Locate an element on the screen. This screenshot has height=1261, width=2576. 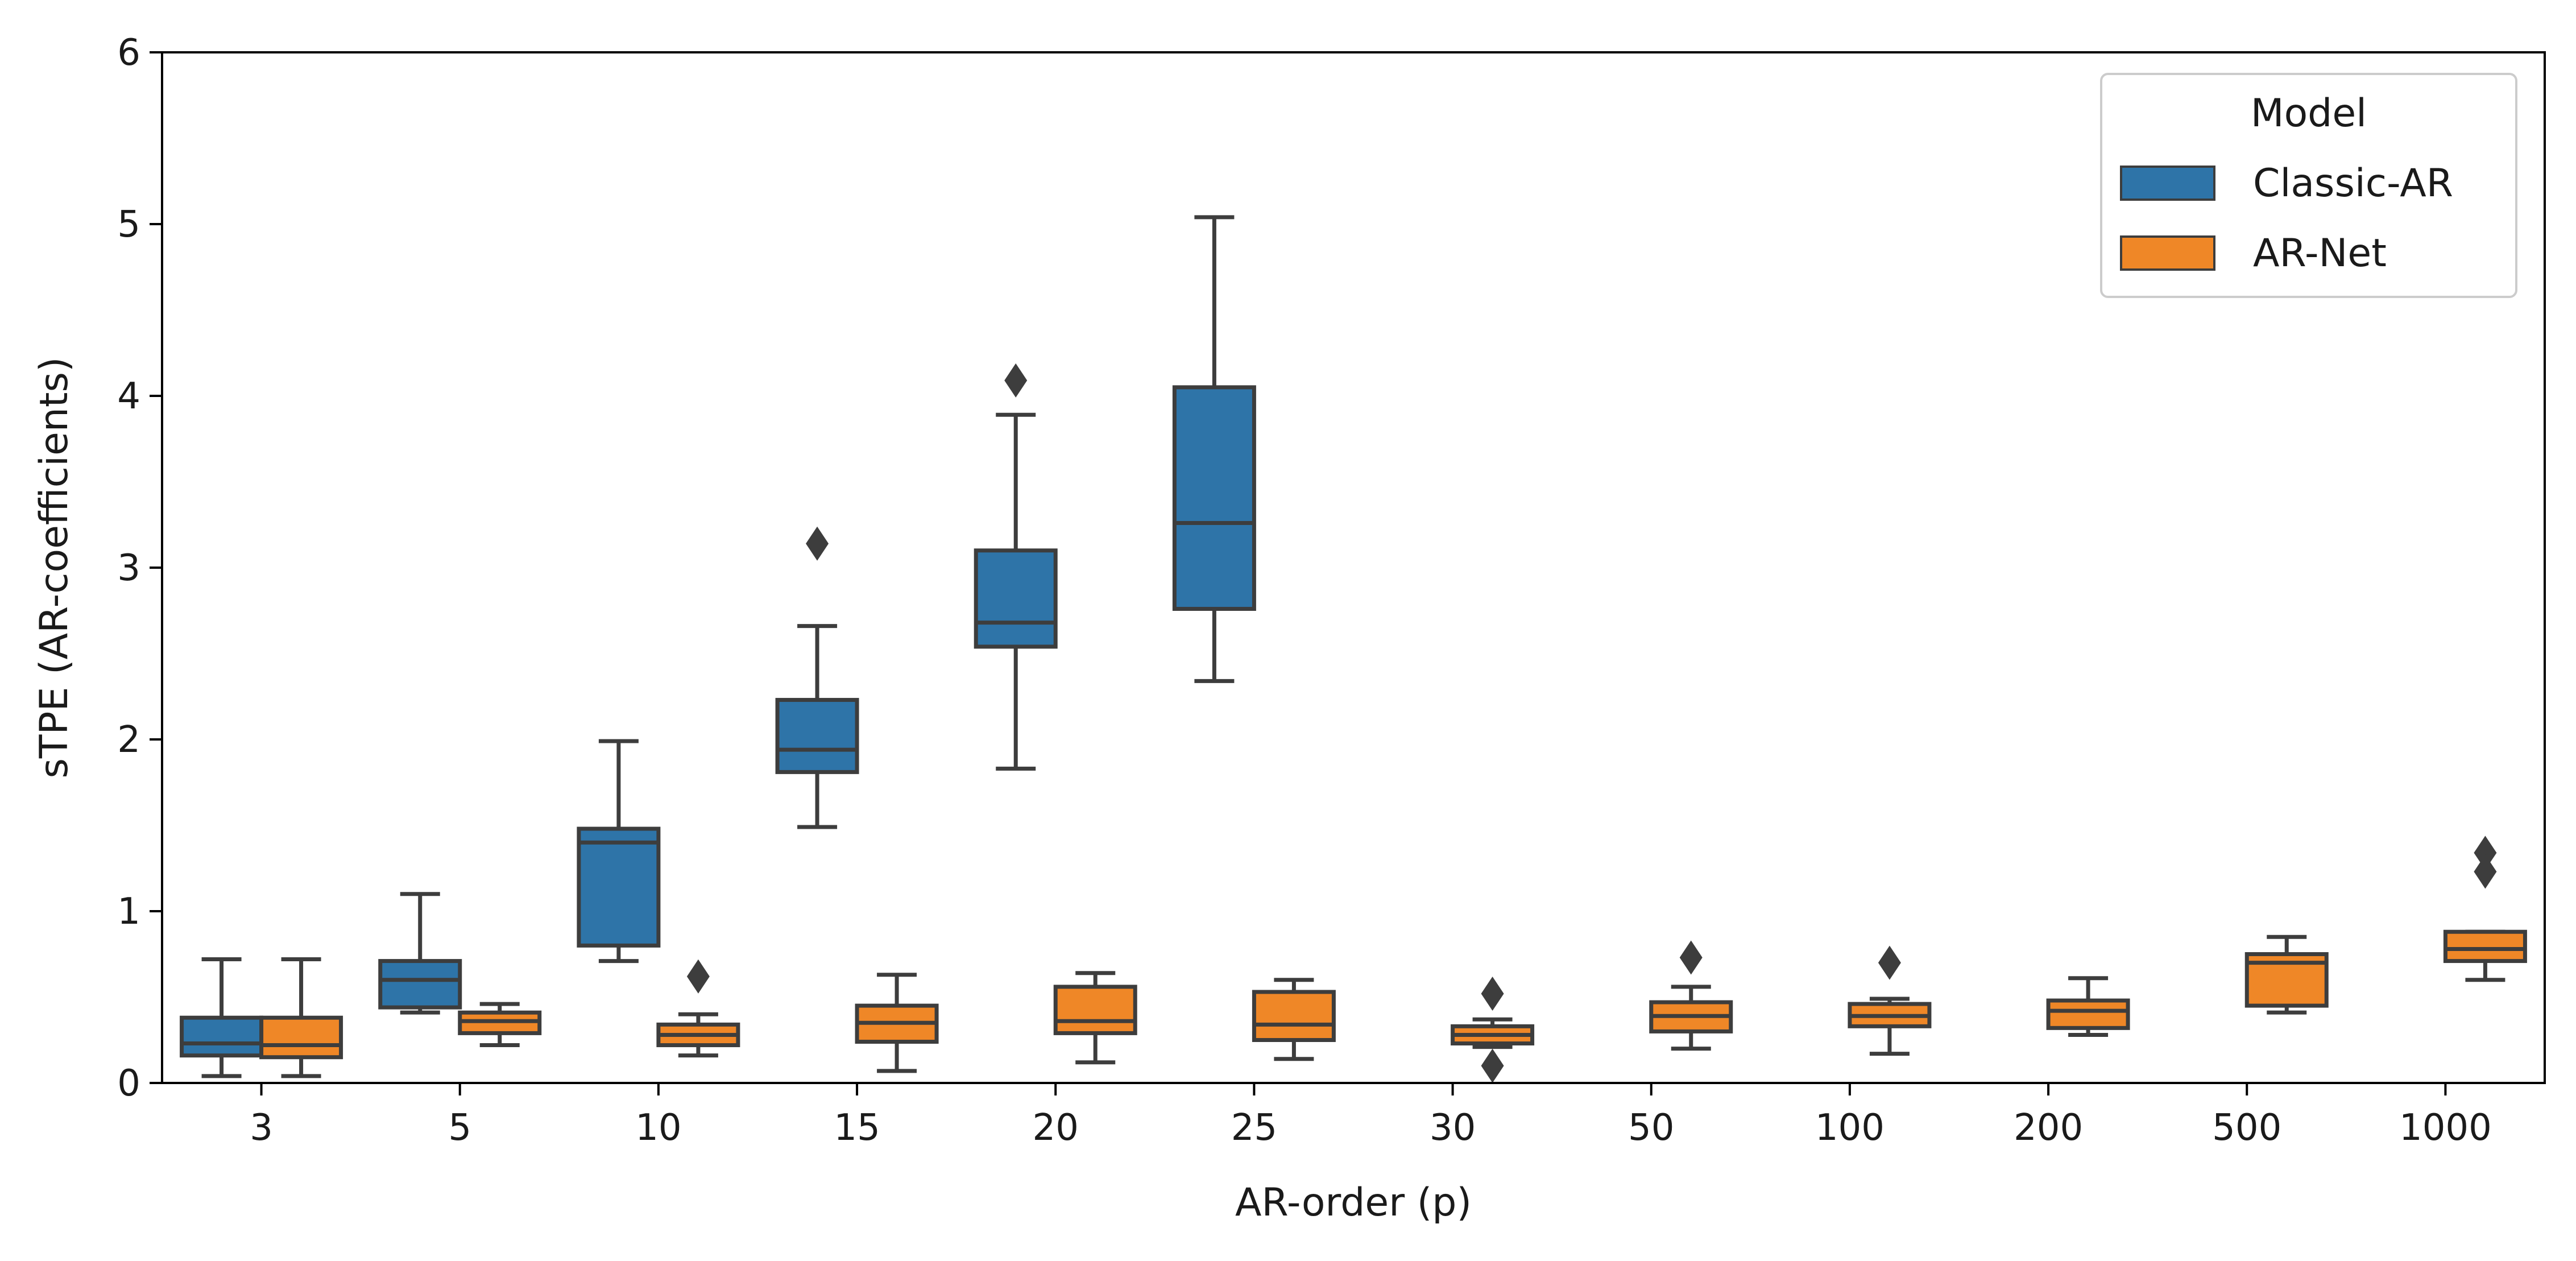
x-tick-label: 3 is located at coordinates (261, 1128).